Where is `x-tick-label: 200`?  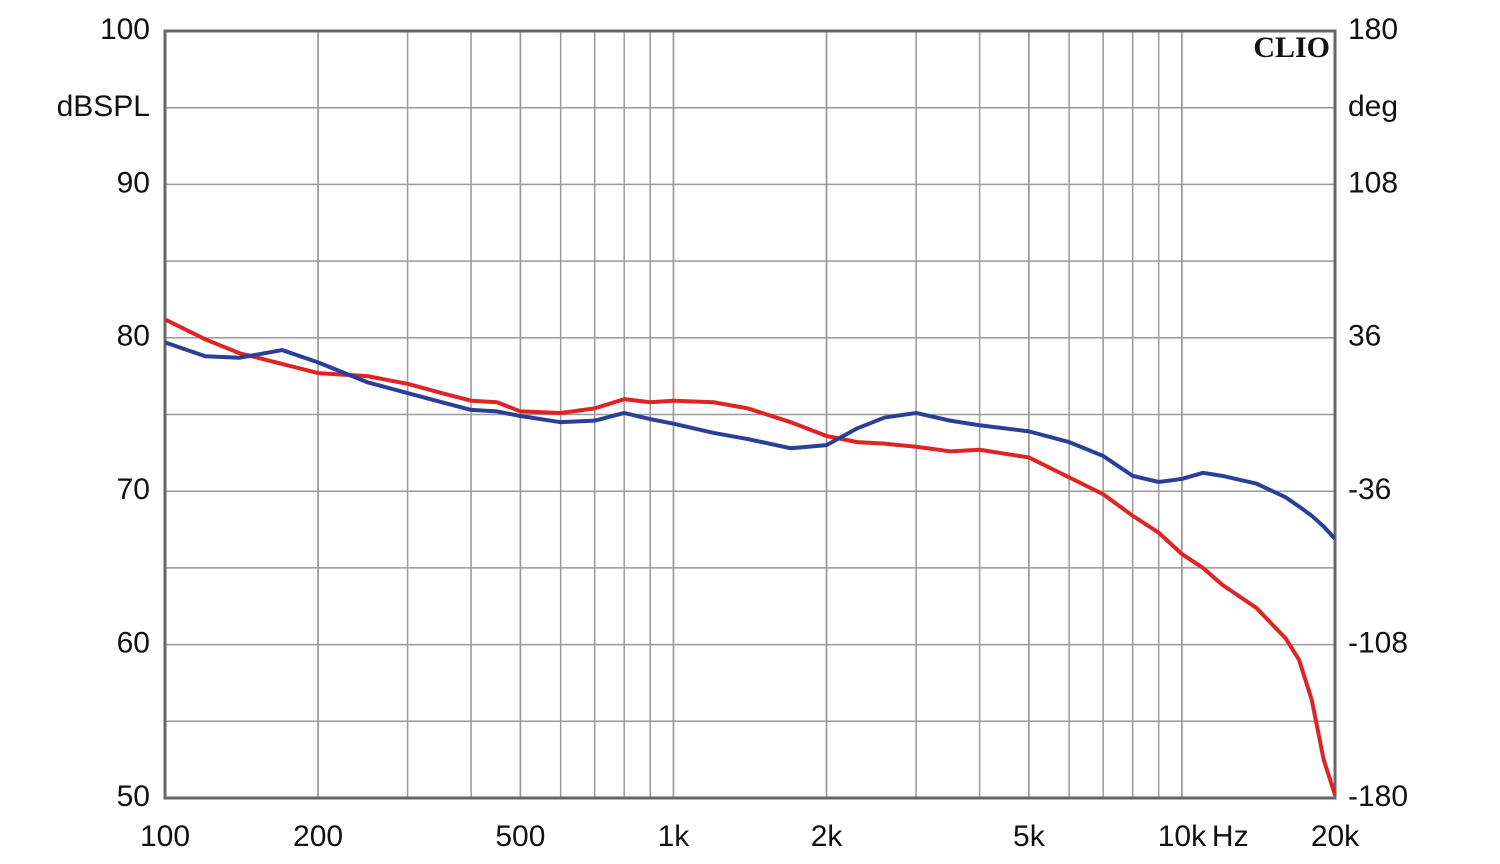 x-tick-label: 200 is located at coordinates (318, 836).